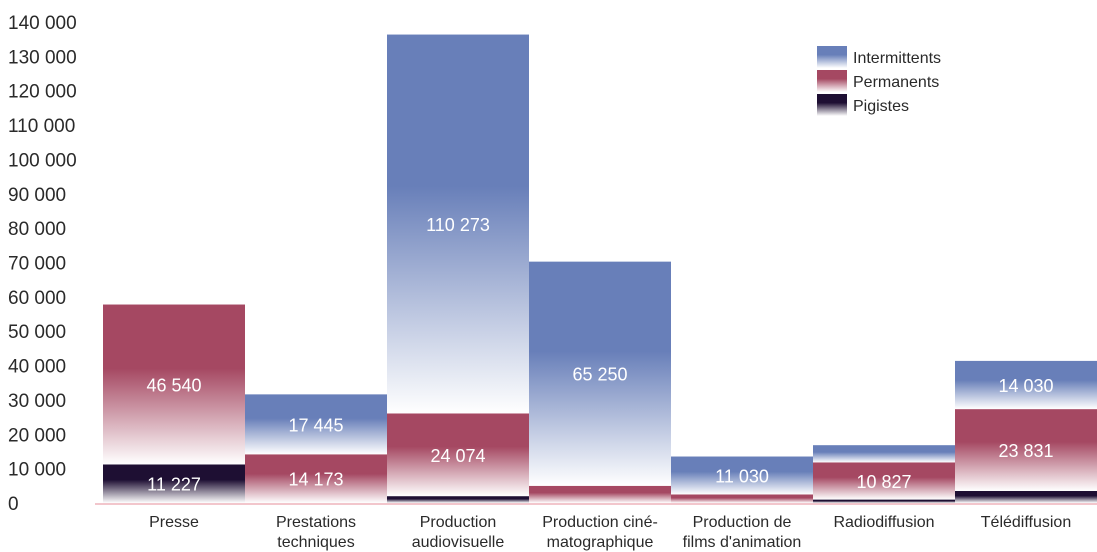 The height and width of the screenshot is (552, 1097). I want to click on x-tick-label: Prestations techniques, so click(316, 532).